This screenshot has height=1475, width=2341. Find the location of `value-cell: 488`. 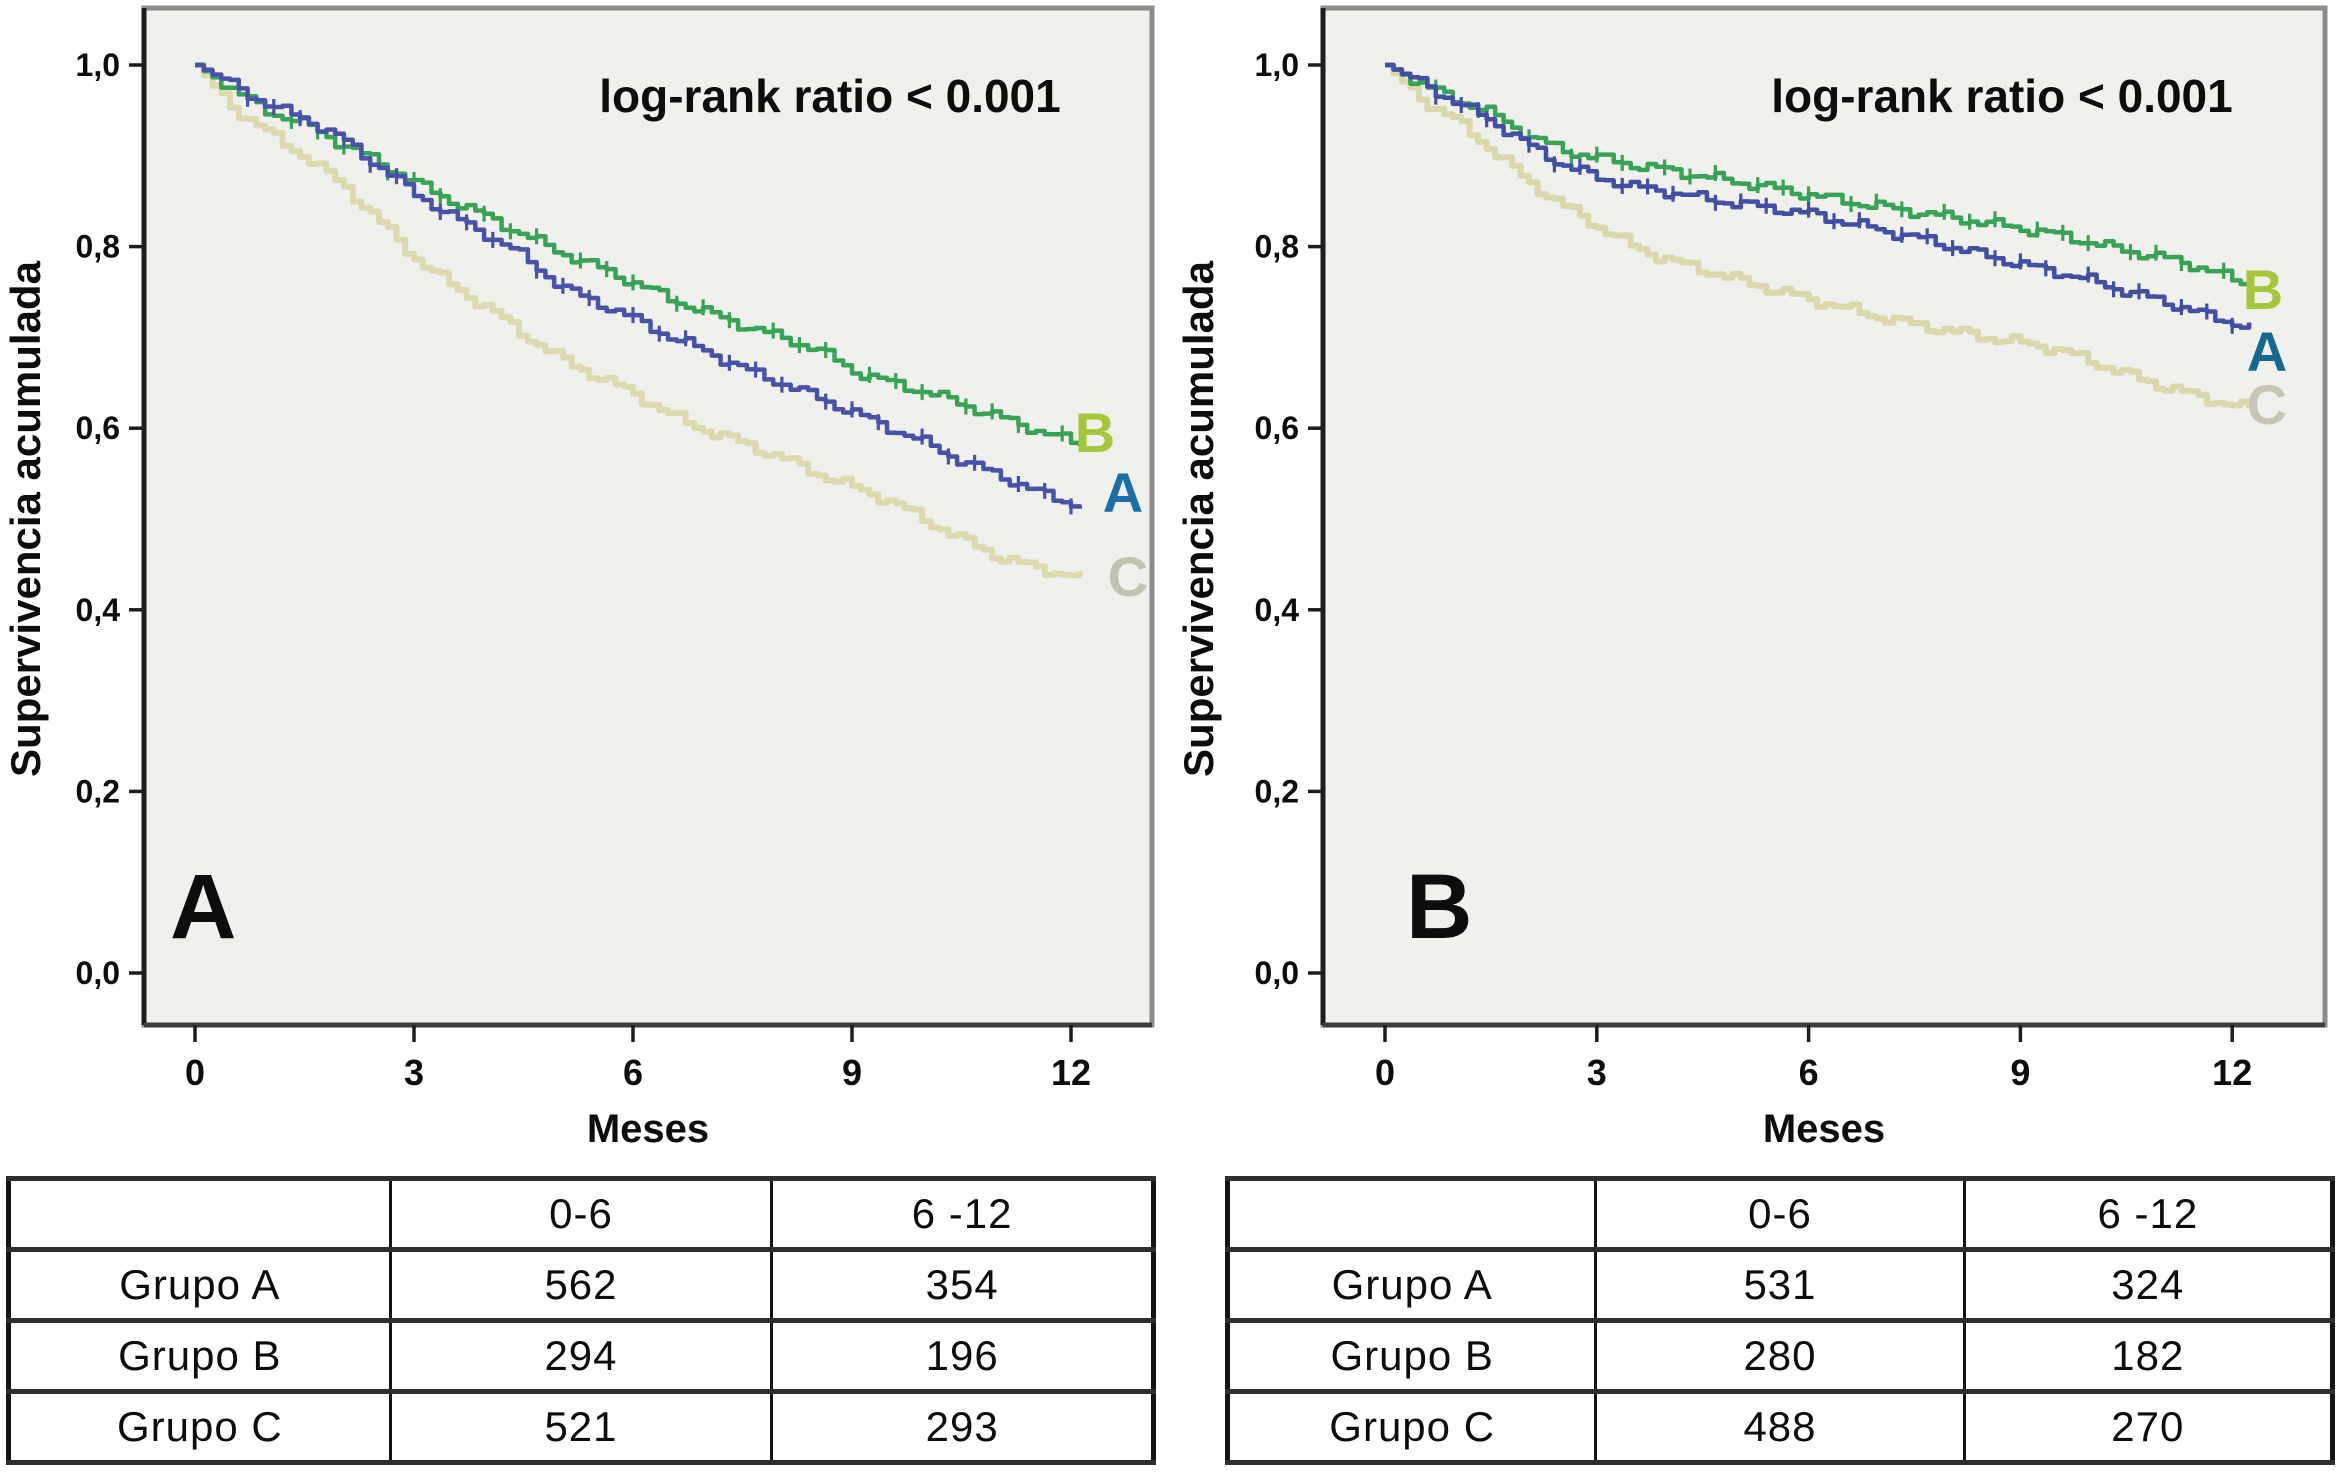

value-cell: 488 is located at coordinates (1780, 1427).